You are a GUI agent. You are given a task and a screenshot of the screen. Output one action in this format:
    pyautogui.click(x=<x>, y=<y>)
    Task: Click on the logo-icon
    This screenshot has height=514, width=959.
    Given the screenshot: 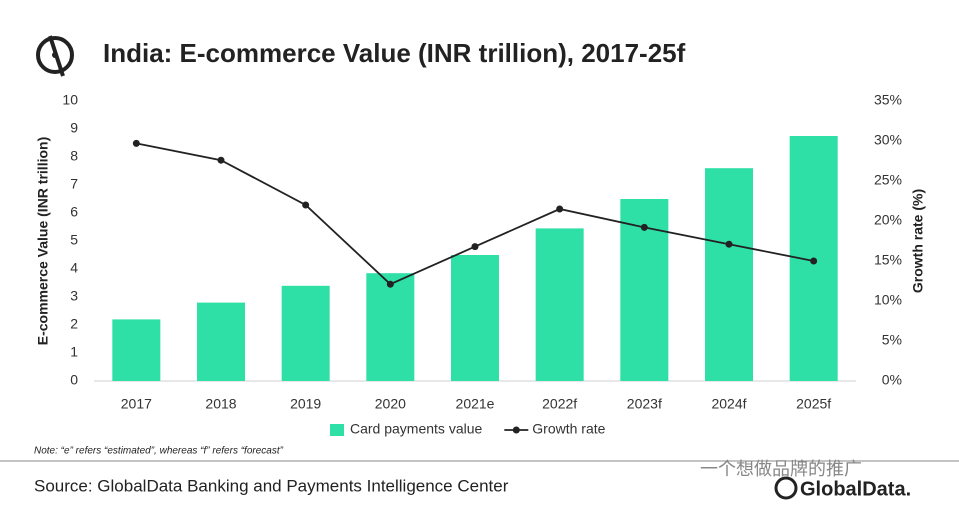 What is the action you would take?
    pyautogui.click(x=55, y=56)
    